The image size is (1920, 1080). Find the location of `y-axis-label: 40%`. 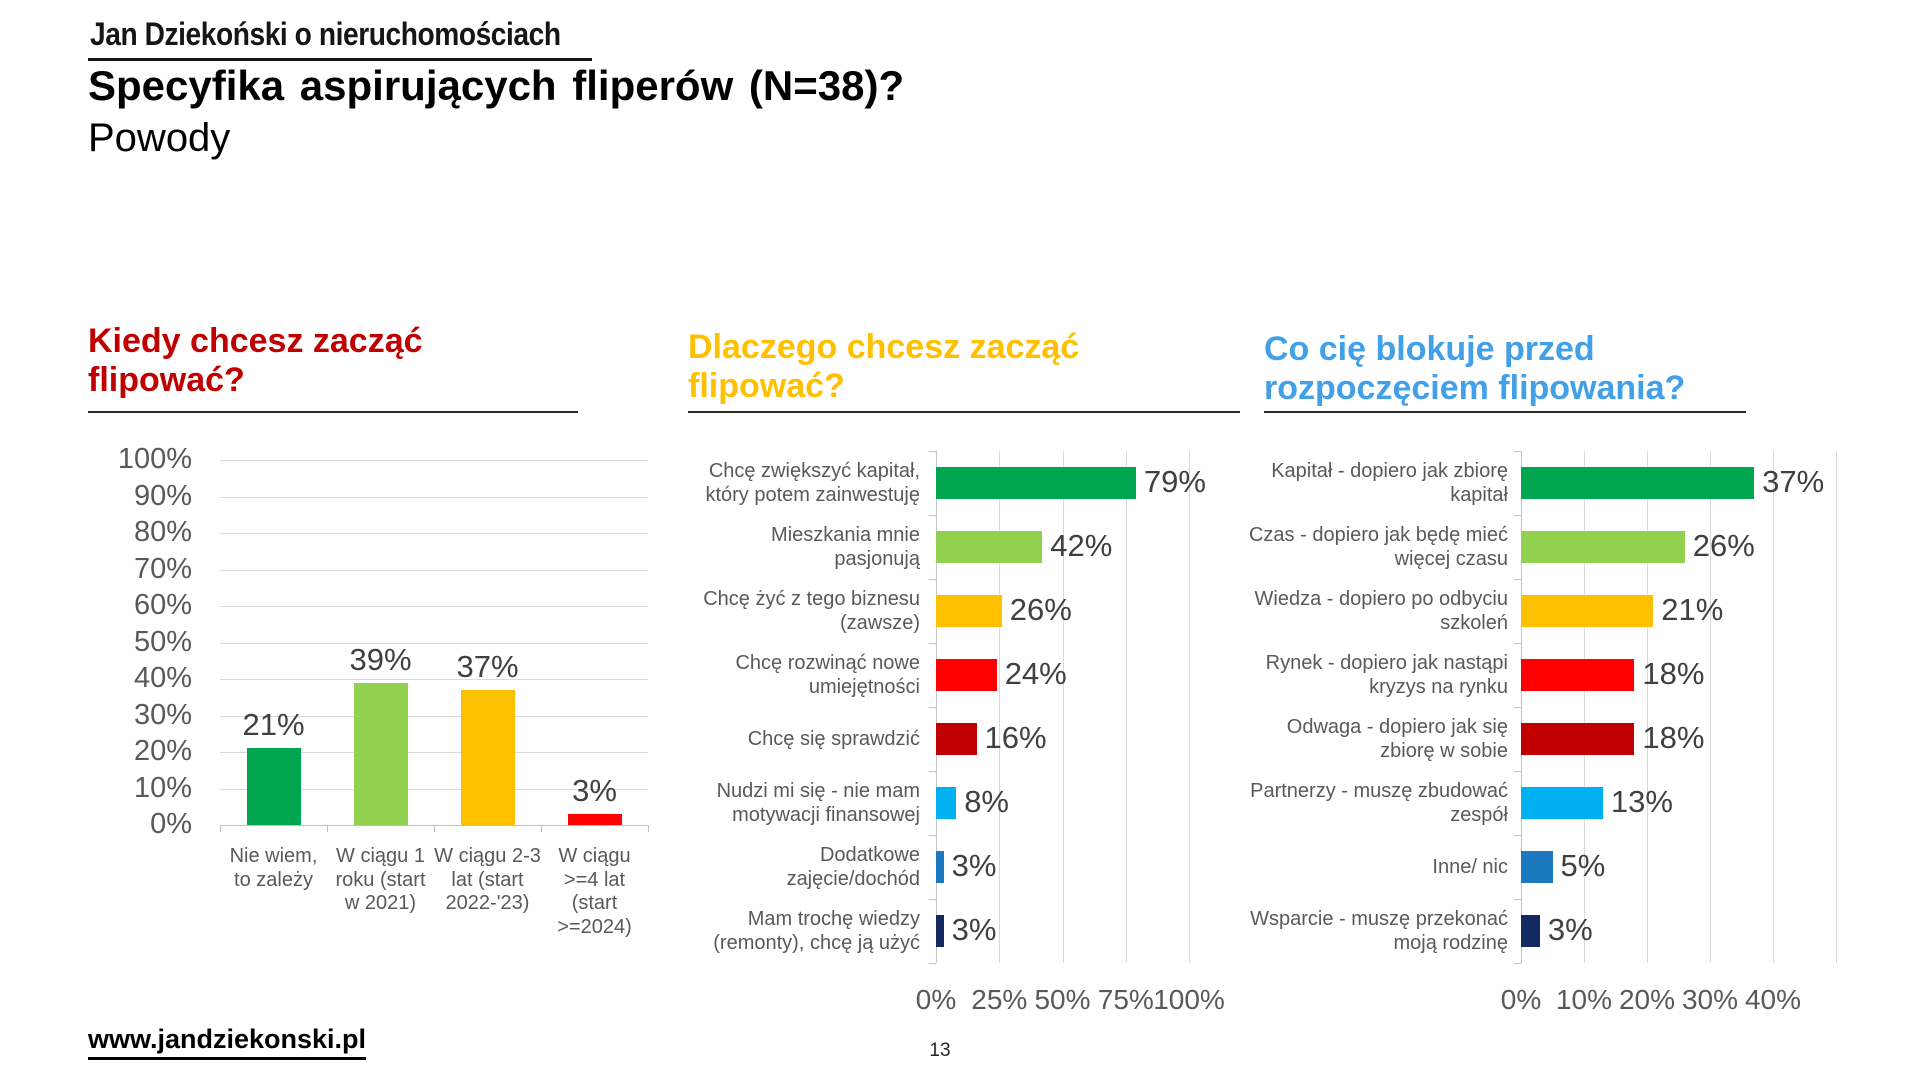

y-axis-label: 40% is located at coordinates (162, 678).